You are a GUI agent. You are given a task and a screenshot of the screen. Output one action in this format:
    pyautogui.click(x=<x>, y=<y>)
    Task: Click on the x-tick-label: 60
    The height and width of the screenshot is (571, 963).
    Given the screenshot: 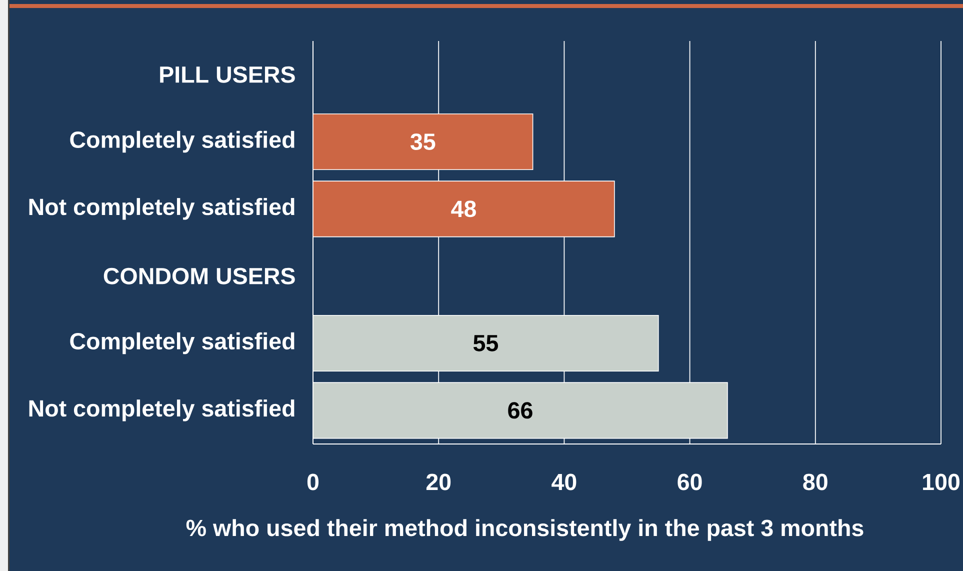 What is the action you would take?
    pyautogui.click(x=690, y=482)
    